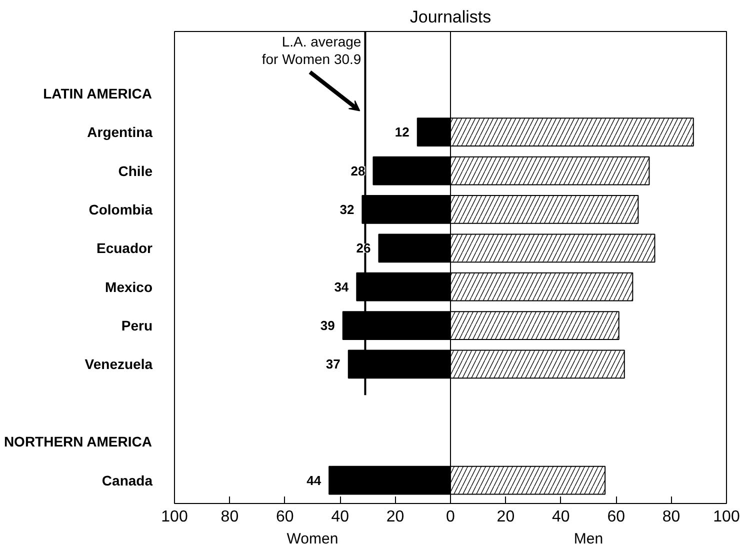  Describe the element at coordinates (327, 326) in the screenshot. I see `data-label: 39` at that location.